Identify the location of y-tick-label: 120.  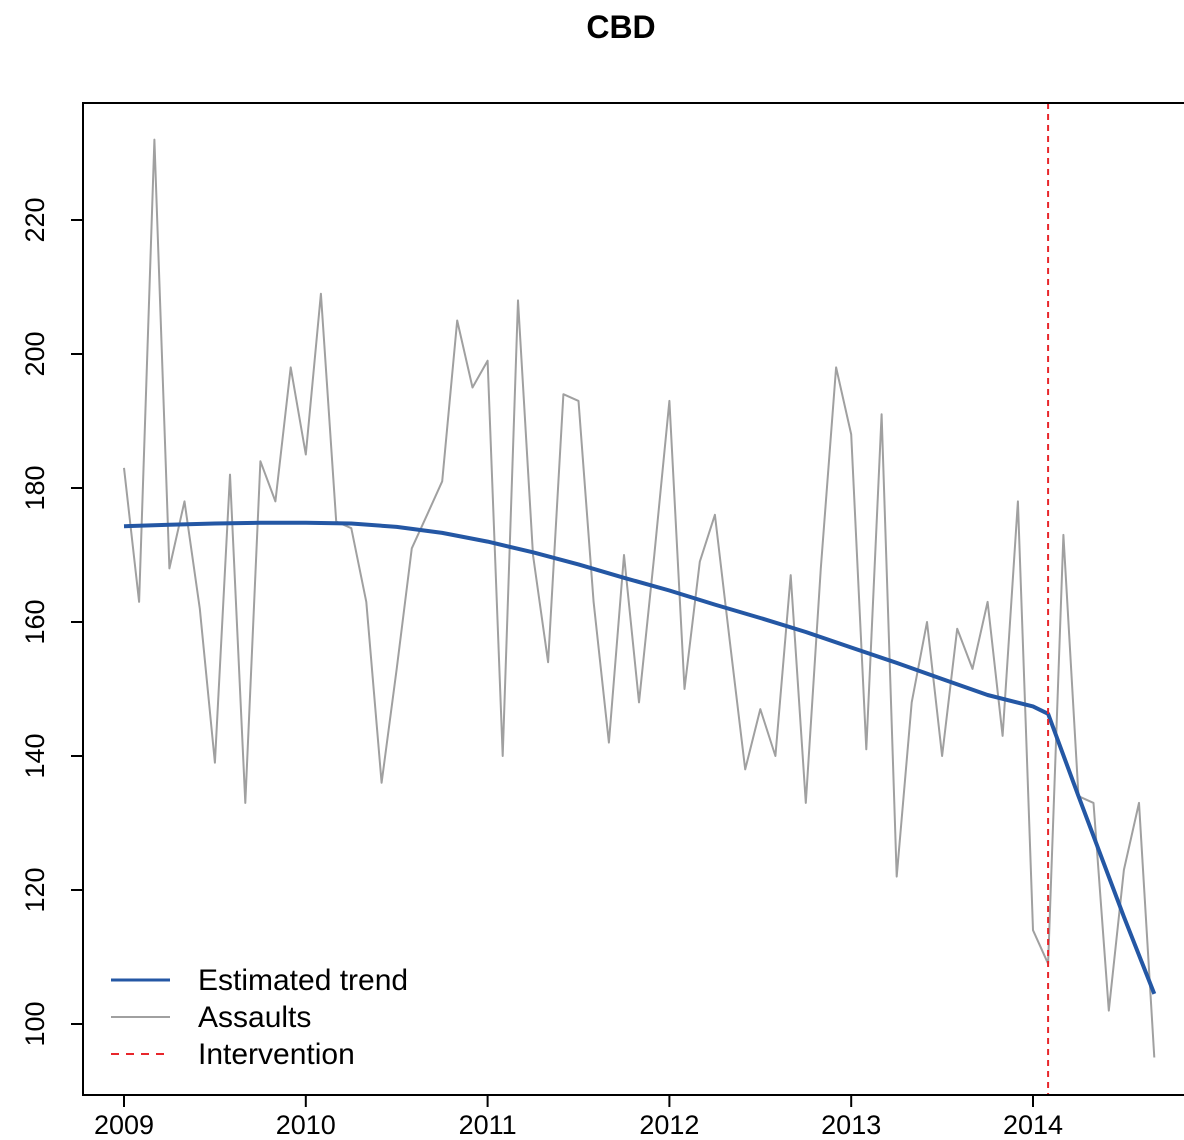
(35, 889).